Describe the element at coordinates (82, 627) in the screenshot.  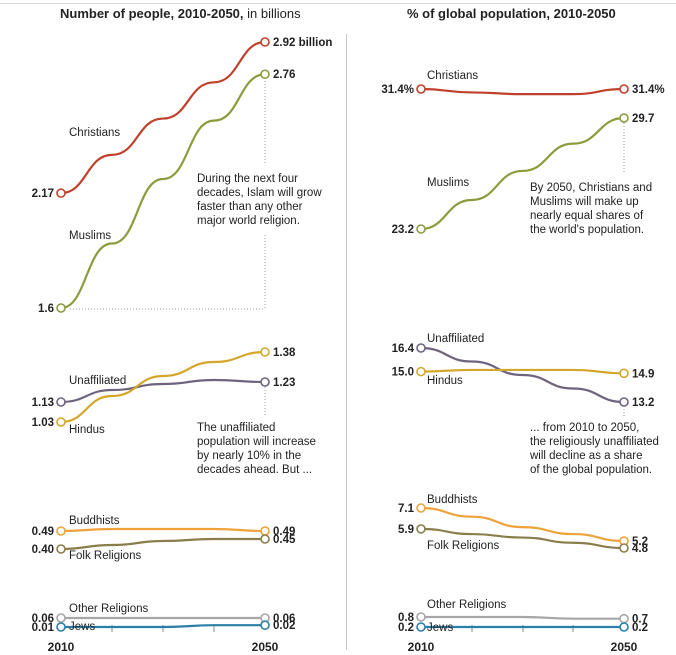
I see `left-series-label-jews: Jews` at that location.